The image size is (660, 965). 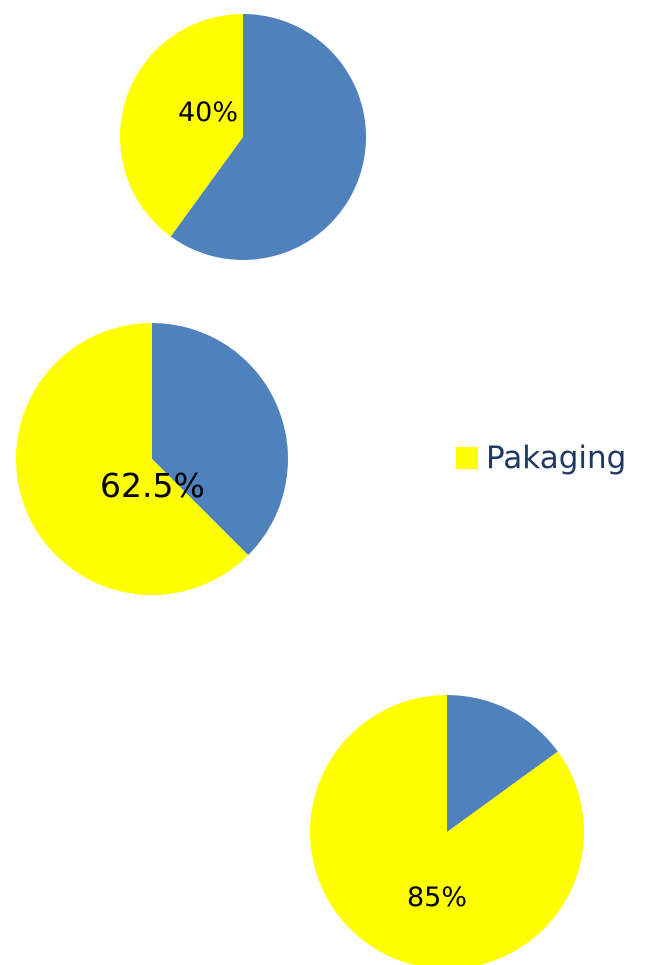 I want to click on pie-2-data-label: 62.5%, so click(x=152, y=485).